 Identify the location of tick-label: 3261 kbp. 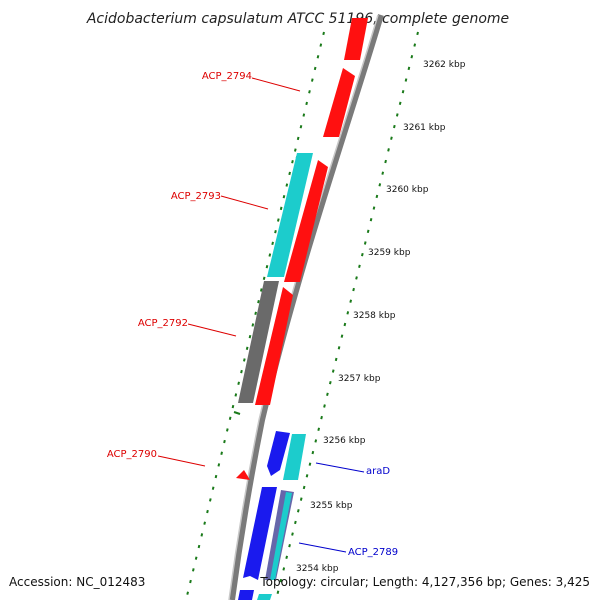
(424, 128).